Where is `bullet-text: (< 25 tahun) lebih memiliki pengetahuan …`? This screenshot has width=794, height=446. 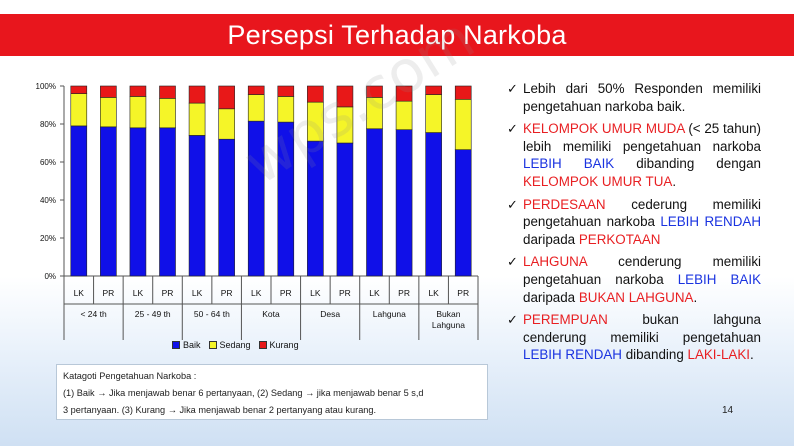 bullet-text: (< 25 tahun) lebih memiliki pengetahuan … is located at coordinates (642, 137).